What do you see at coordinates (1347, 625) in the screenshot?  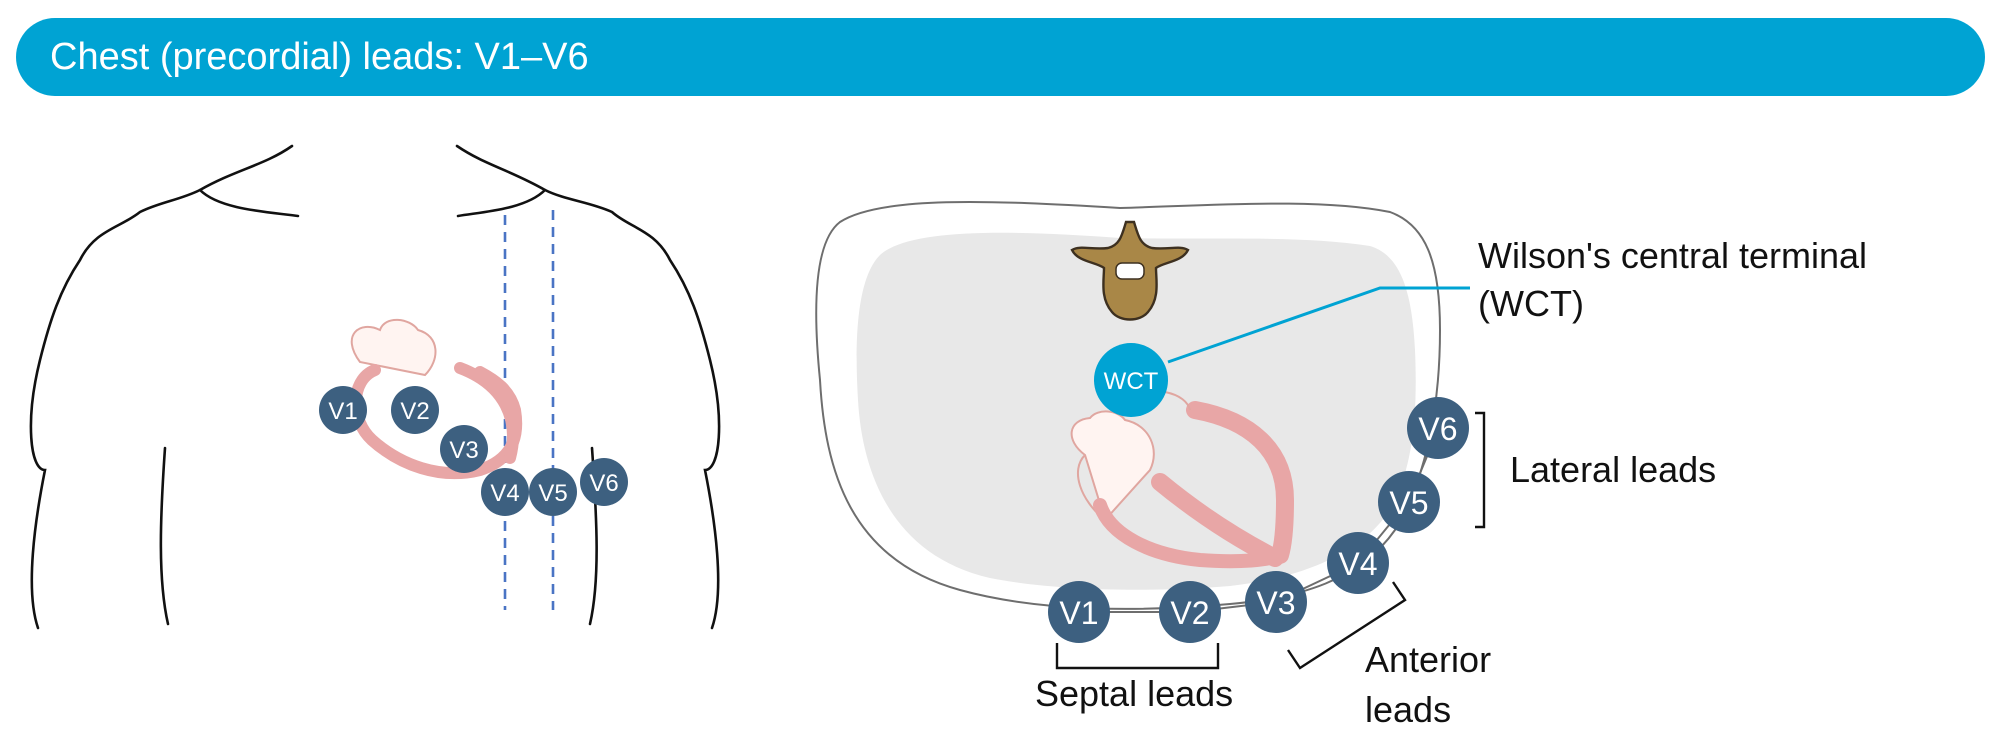 I see `anterior-bracket` at bounding box center [1347, 625].